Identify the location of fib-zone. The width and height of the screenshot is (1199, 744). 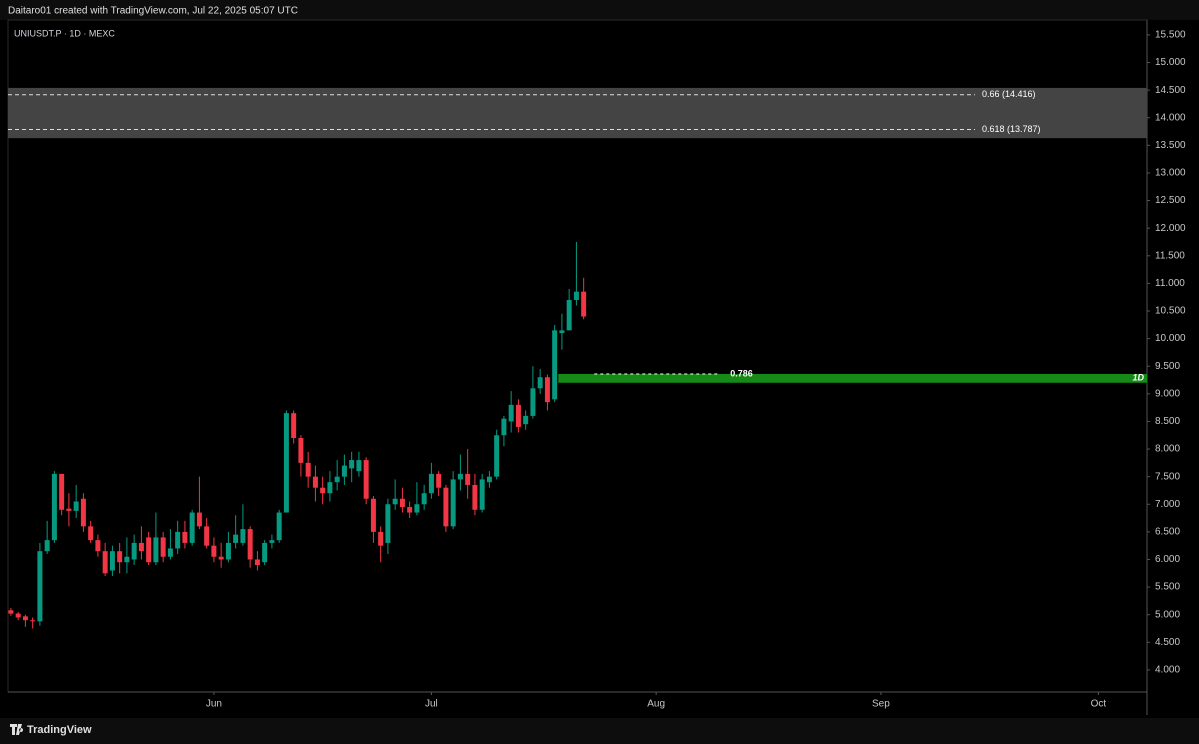
(577, 113).